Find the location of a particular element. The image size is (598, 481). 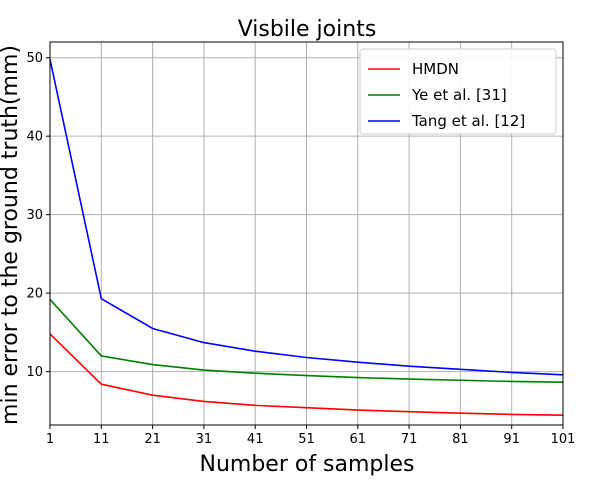

legend-label: Ye et al. [31] is located at coordinates (459, 95).